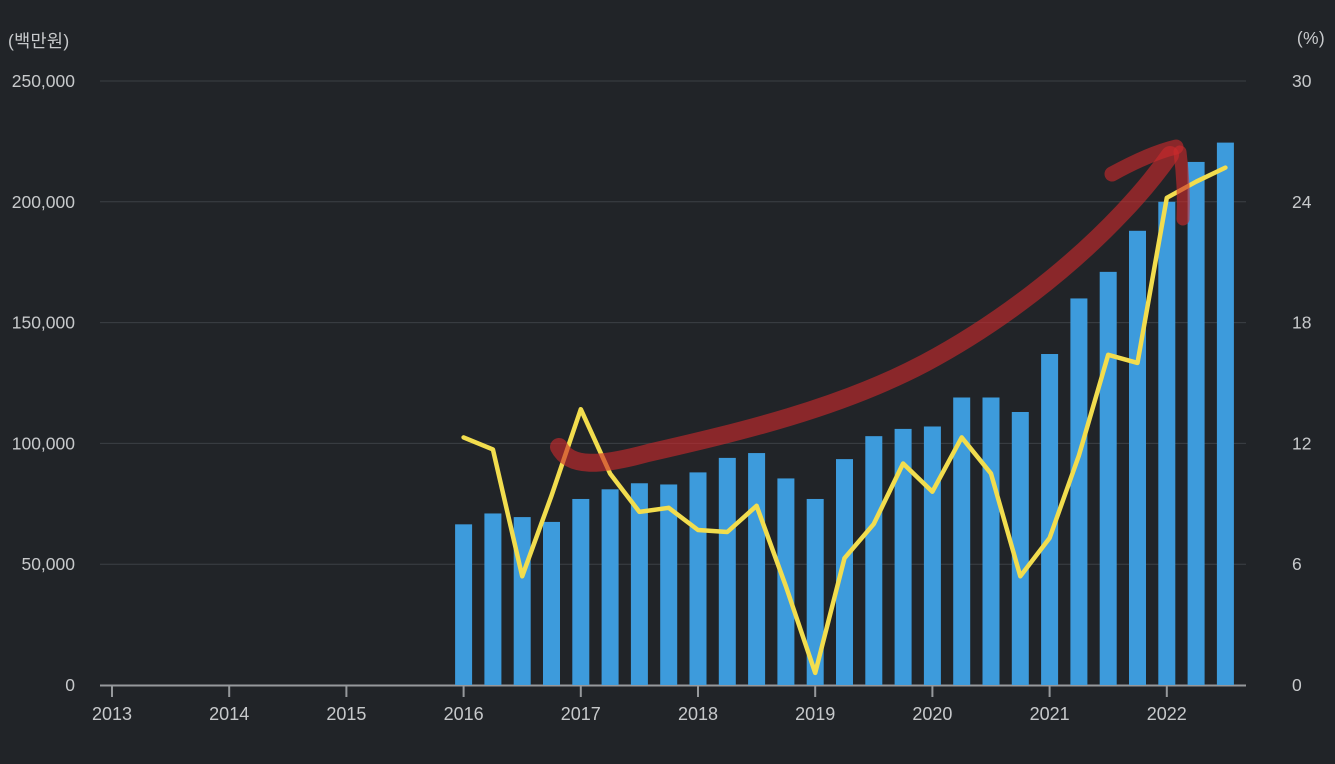  What do you see at coordinates (1310, 38) in the screenshot?
I see `right-axis-unit-label: (%)` at bounding box center [1310, 38].